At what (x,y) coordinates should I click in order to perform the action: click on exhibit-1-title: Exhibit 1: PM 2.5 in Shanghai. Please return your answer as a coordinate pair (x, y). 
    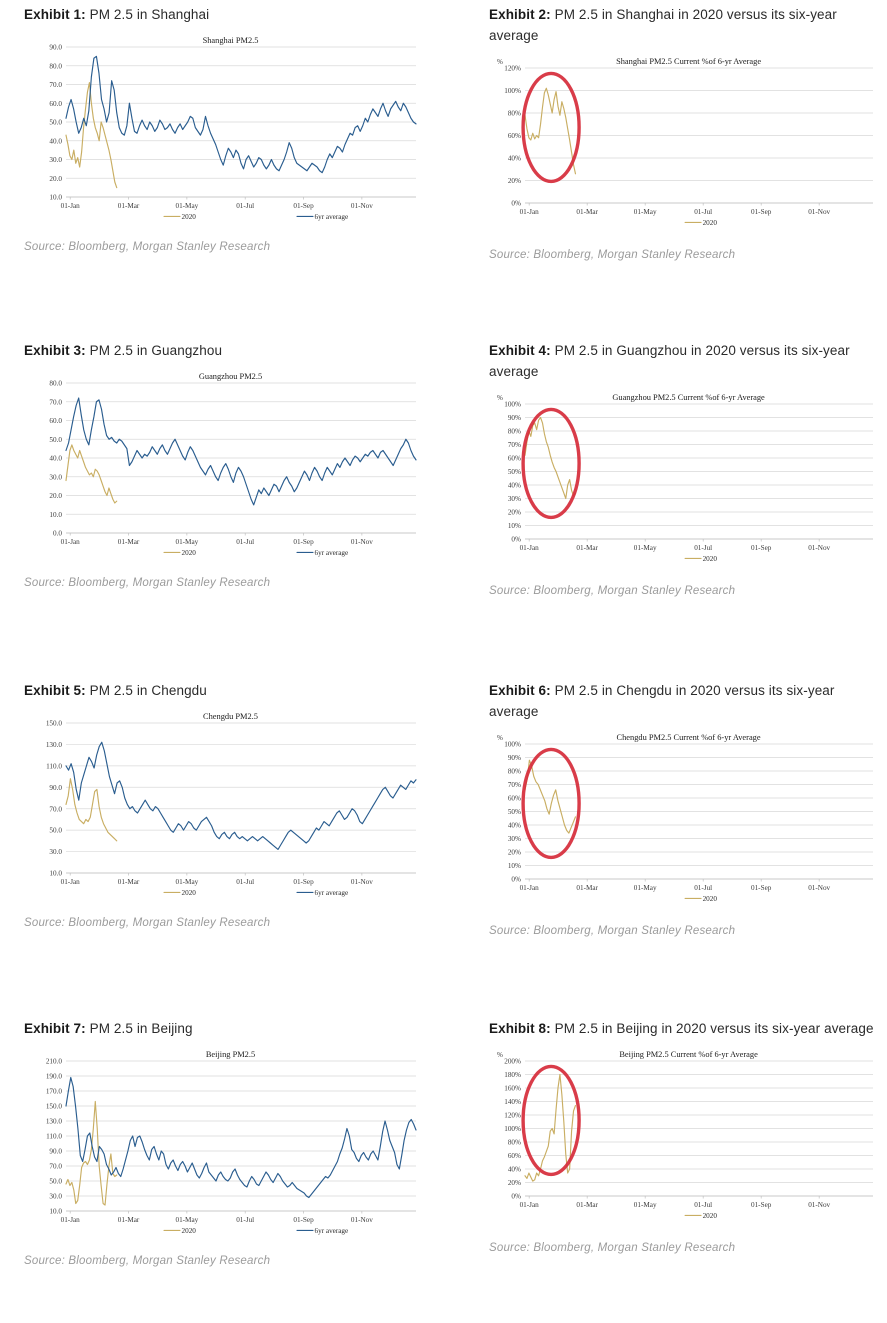
    Looking at the image, I should click on (244, 14).